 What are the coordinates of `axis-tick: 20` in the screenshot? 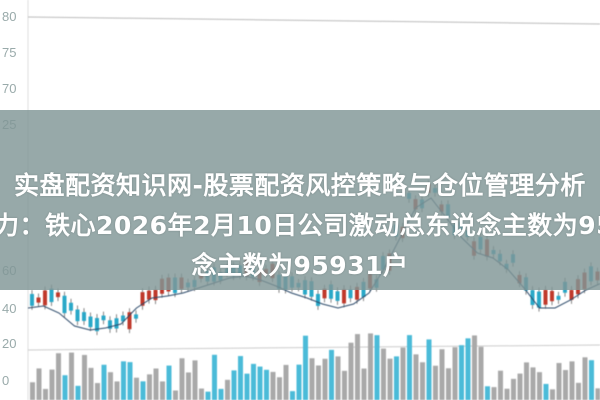 It's located at (9, 343).